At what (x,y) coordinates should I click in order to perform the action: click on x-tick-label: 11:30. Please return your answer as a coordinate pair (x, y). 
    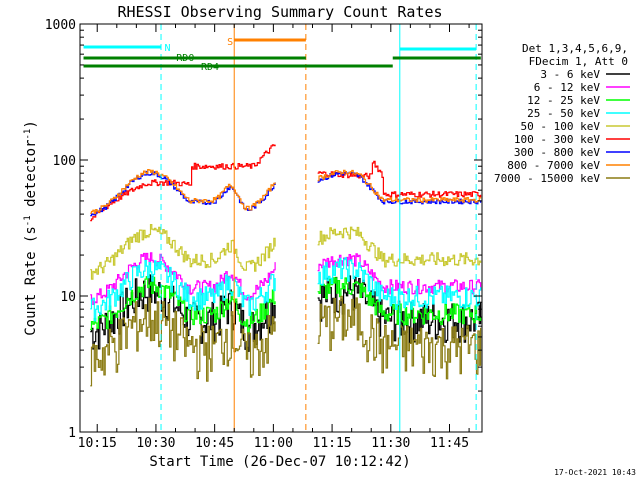
    Looking at the image, I should click on (390, 443).